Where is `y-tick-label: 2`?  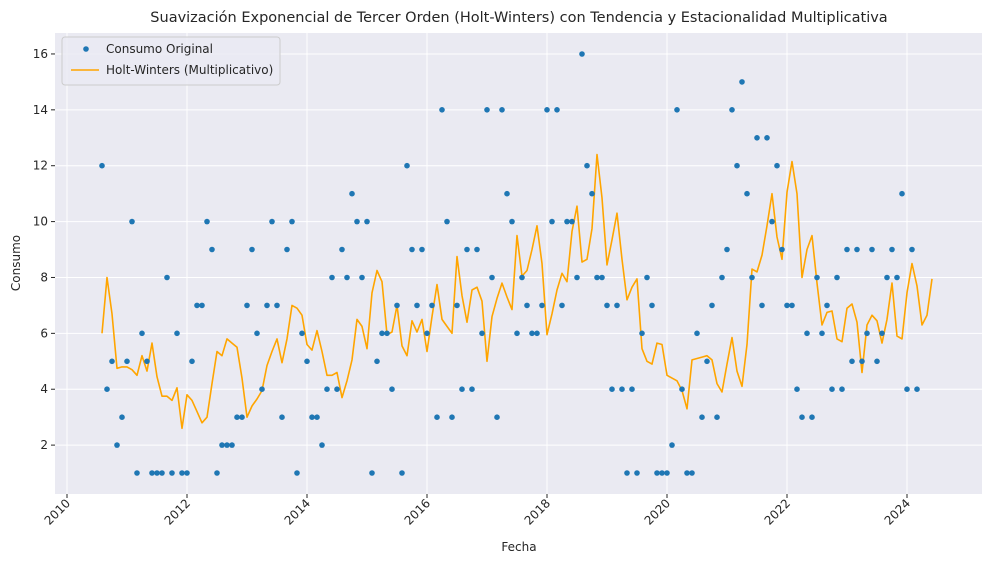 y-tick-label: 2 is located at coordinates (44, 445).